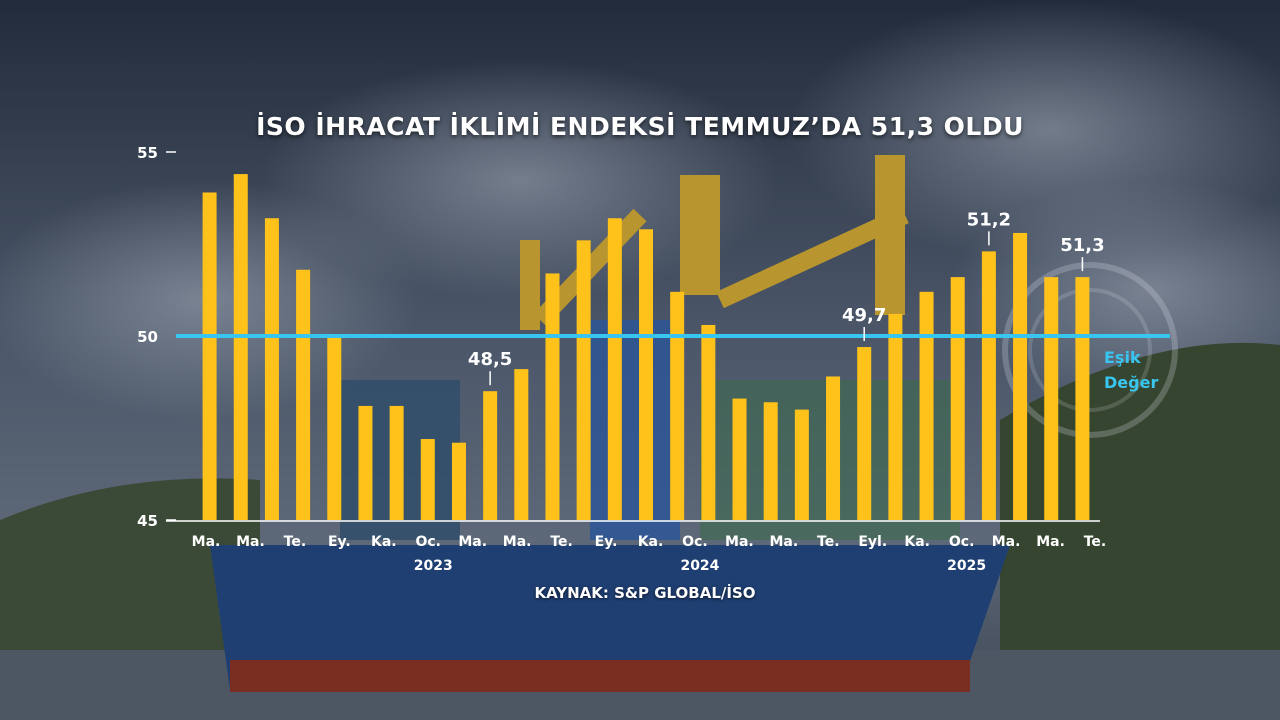  I want to click on data-label: 48,5, so click(490, 359).